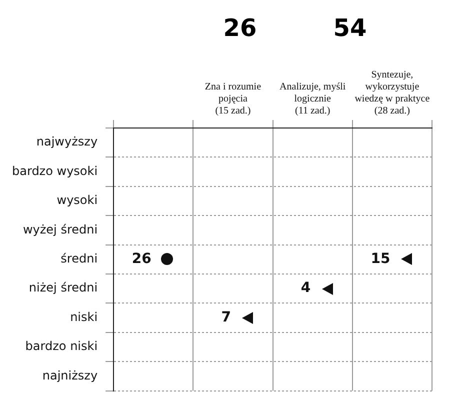 Image resolution: width=452 pixels, height=411 pixels. I want to click on x-tick-label: Syntezuje, wykorzystuje wiedzę w praktyce (28 zad.), so click(392, 93).